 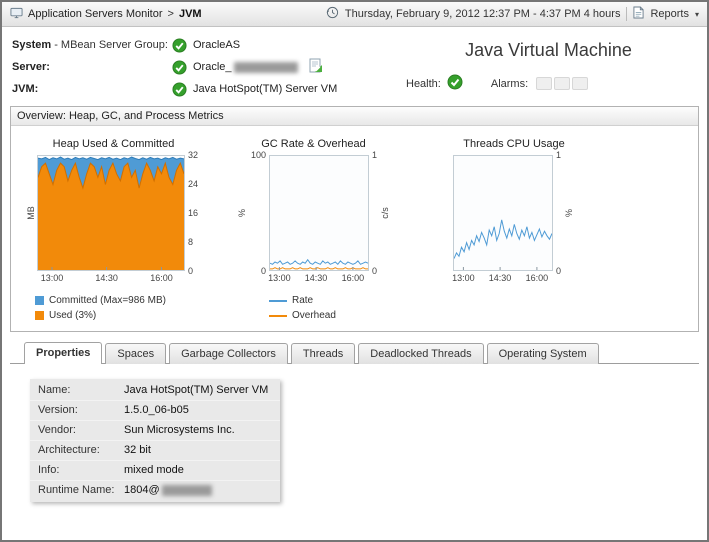 I want to click on gc-chart-plot: 13:00 14:30 16:00, so click(x=318, y=219).